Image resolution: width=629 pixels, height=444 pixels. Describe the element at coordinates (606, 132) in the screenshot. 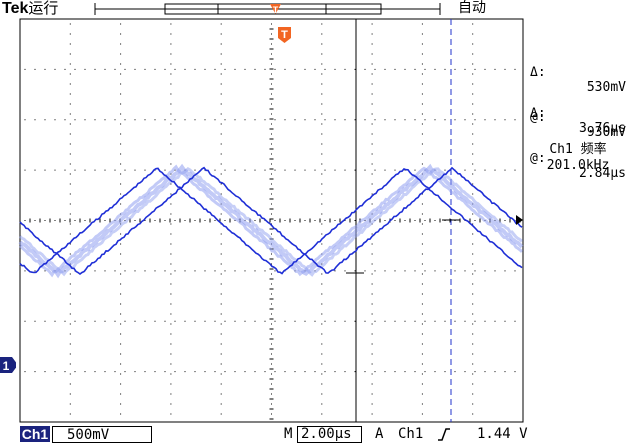

I see `voltage-at-value: 930mV` at that location.